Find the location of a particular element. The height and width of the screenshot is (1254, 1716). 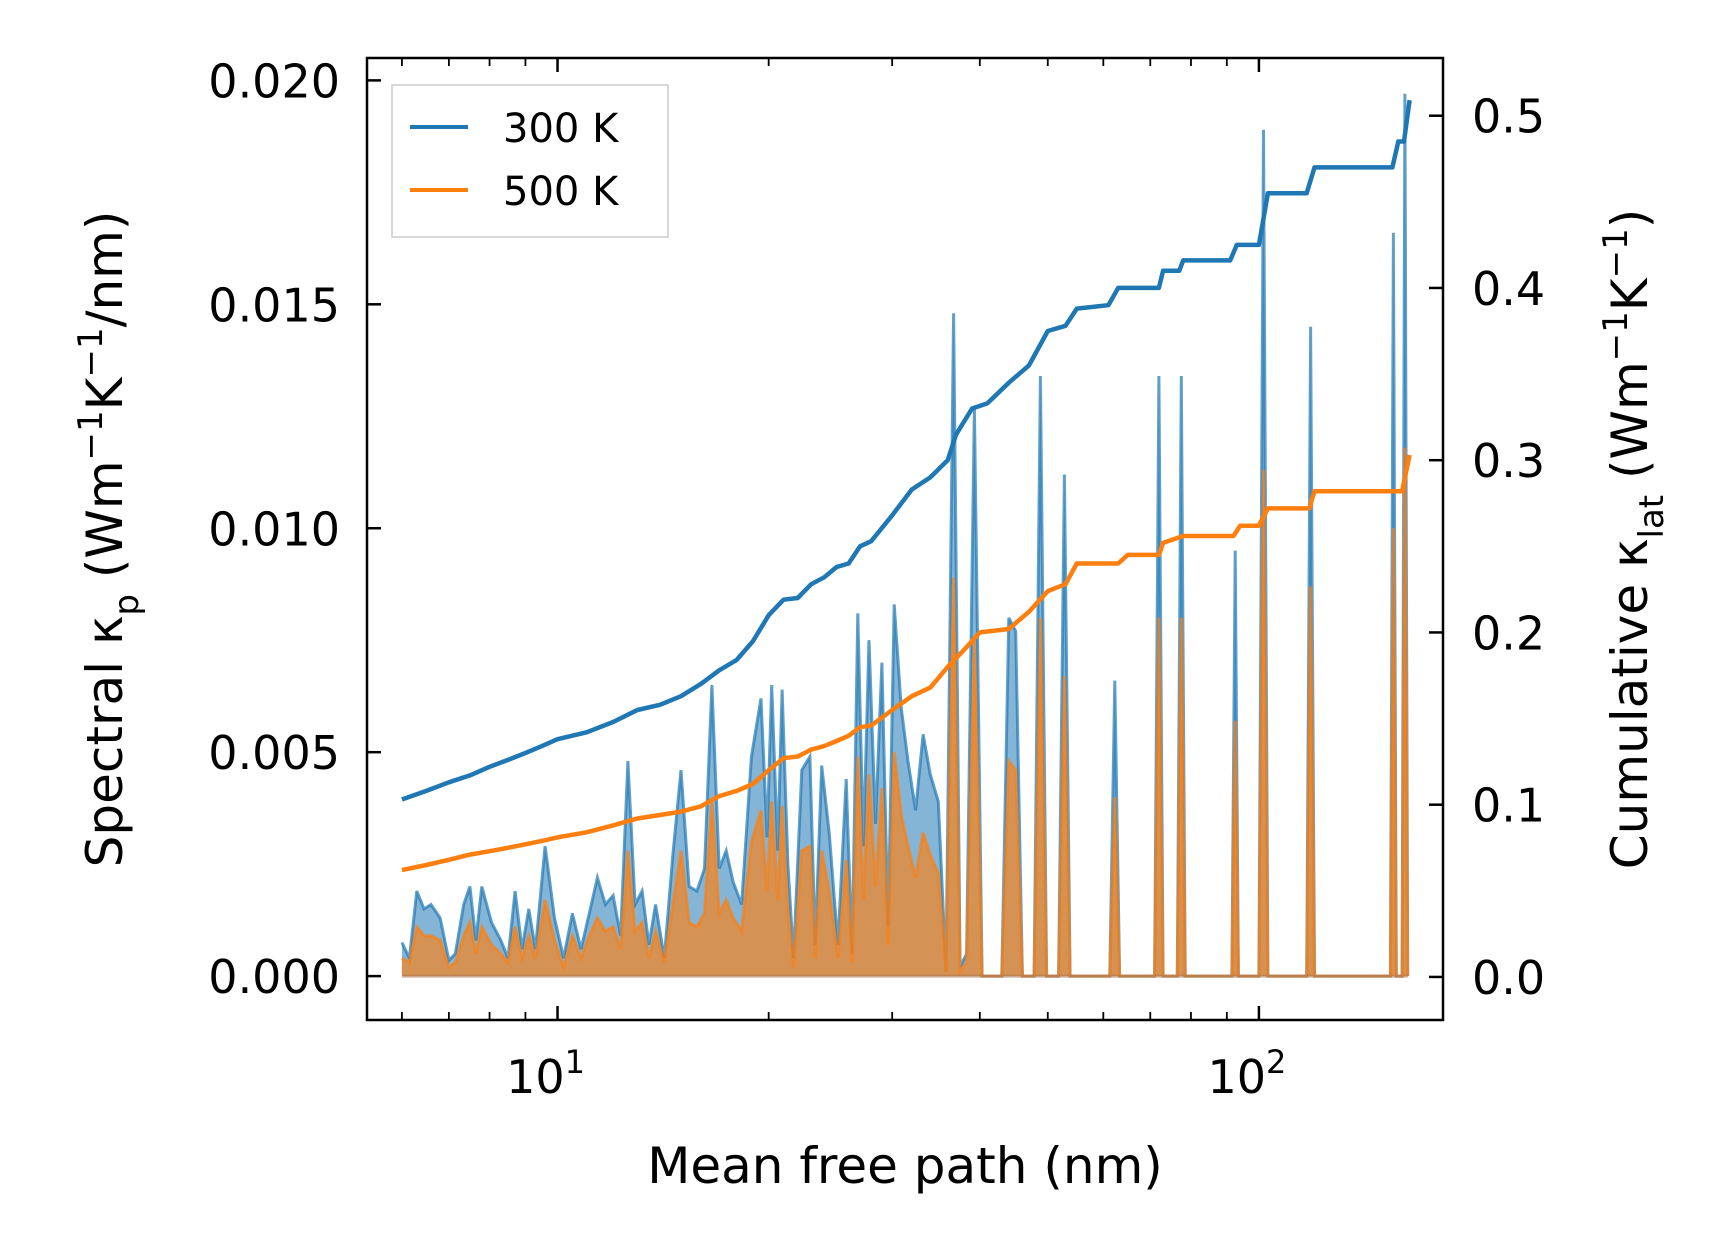

y-right-axis-label: Cumulative κlat (Wm−1K−1) is located at coordinates (1634, 539).